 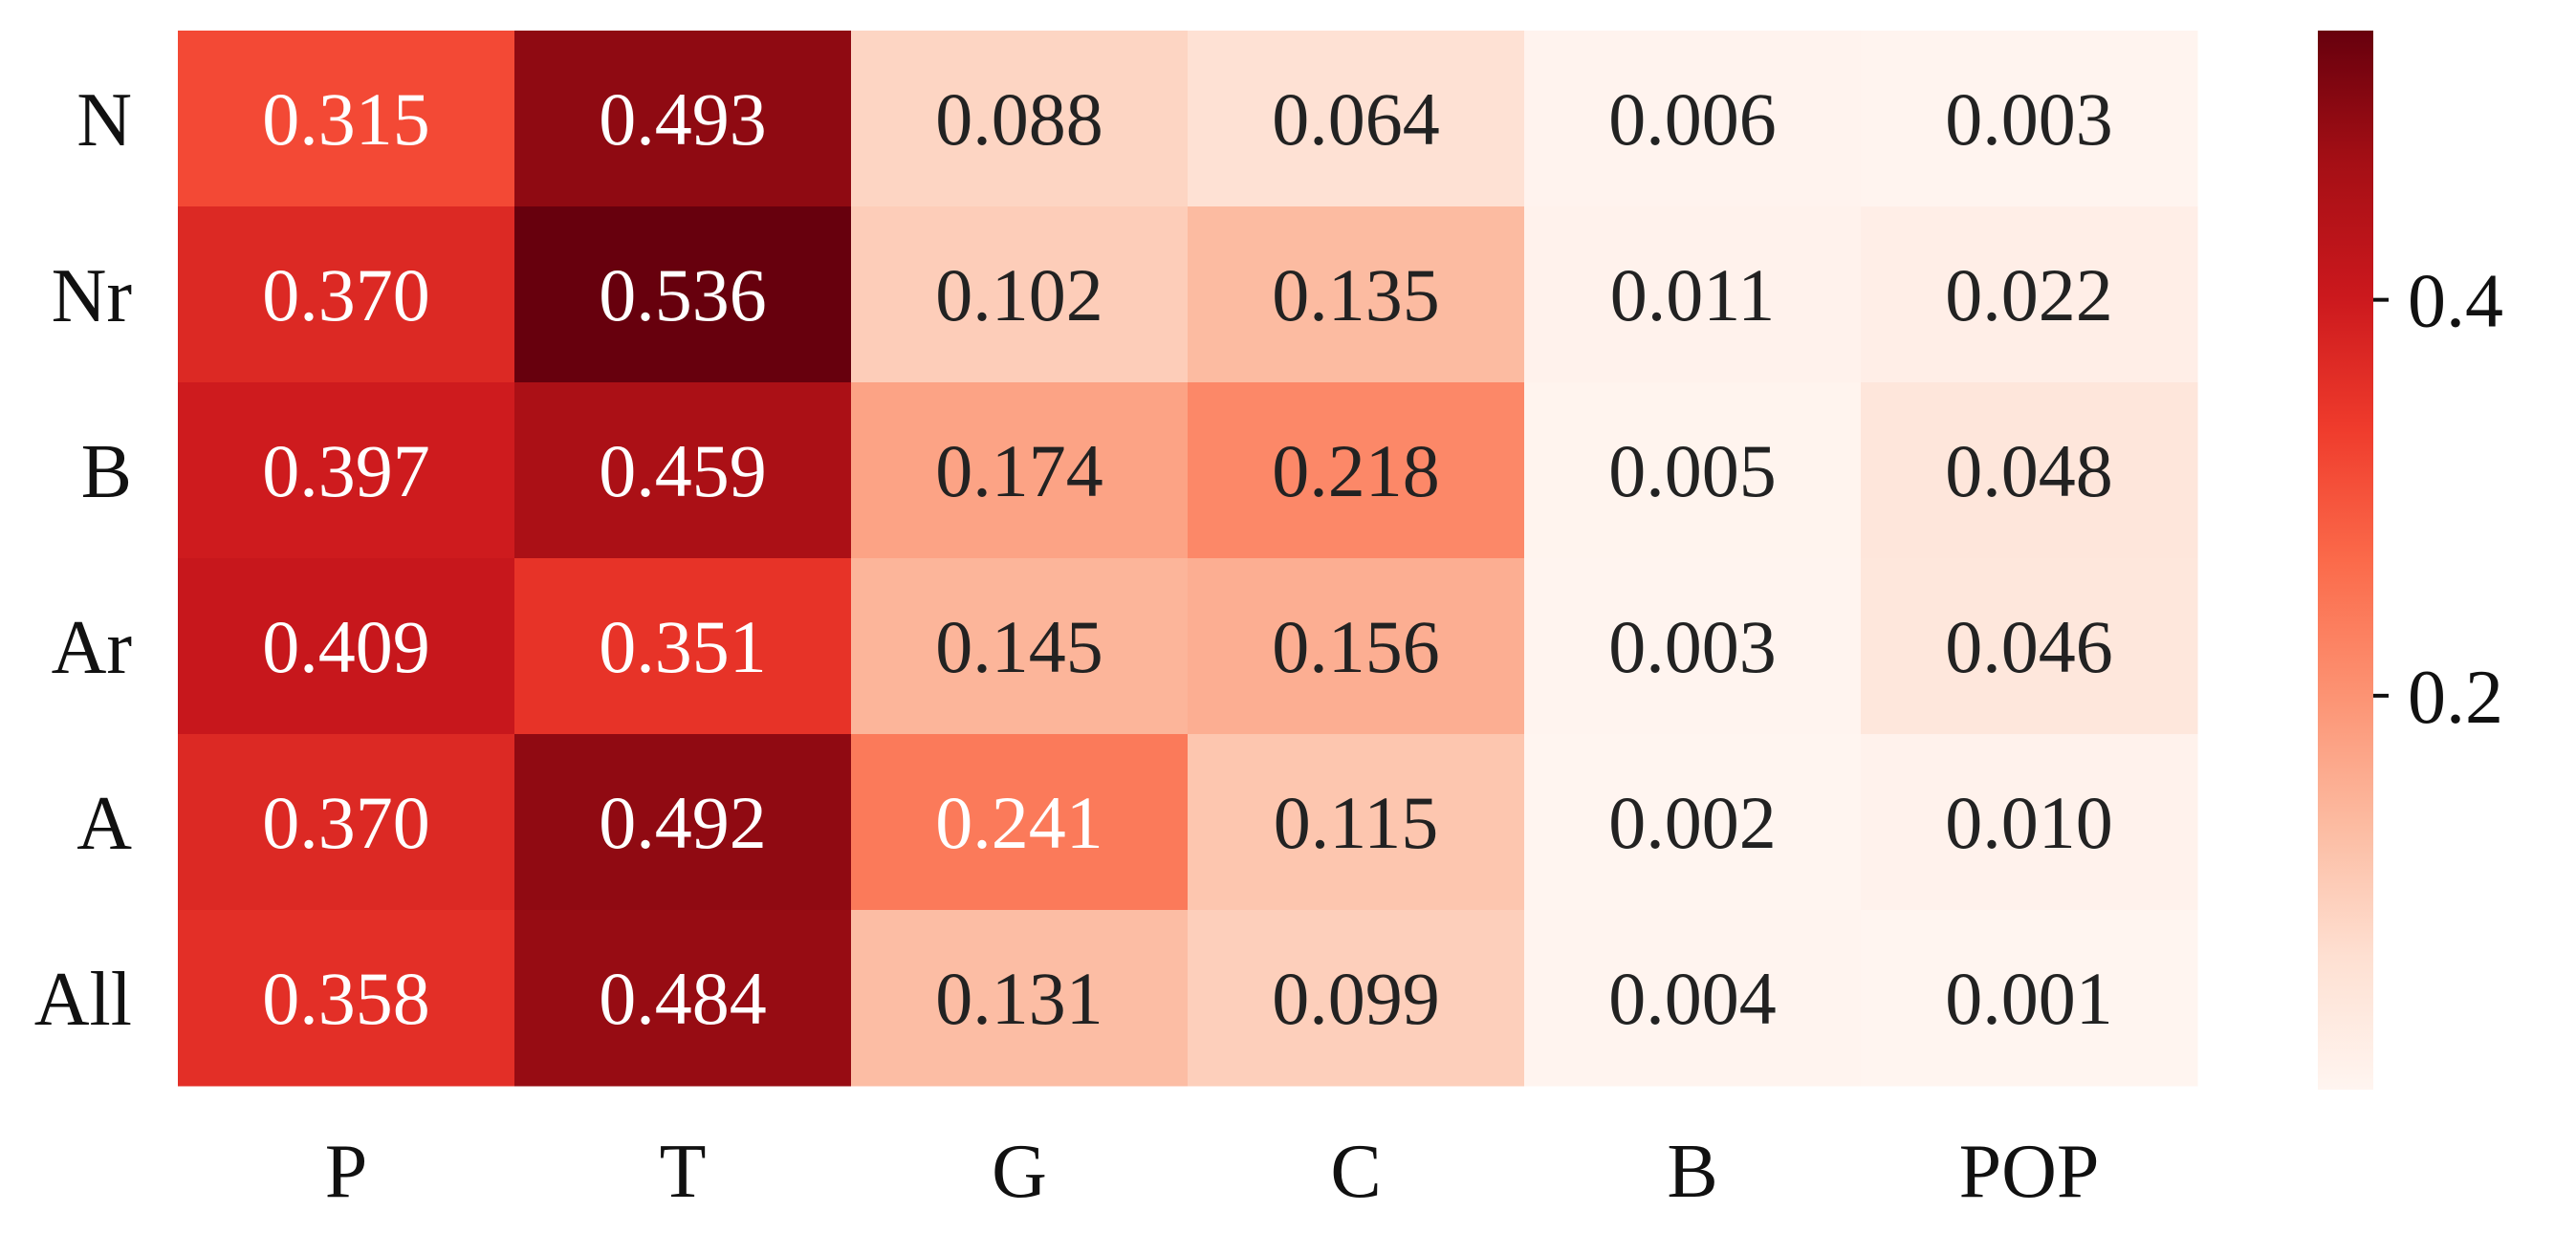 I want to click on cell-value-label: 0.006, so click(x=1692, y=119).